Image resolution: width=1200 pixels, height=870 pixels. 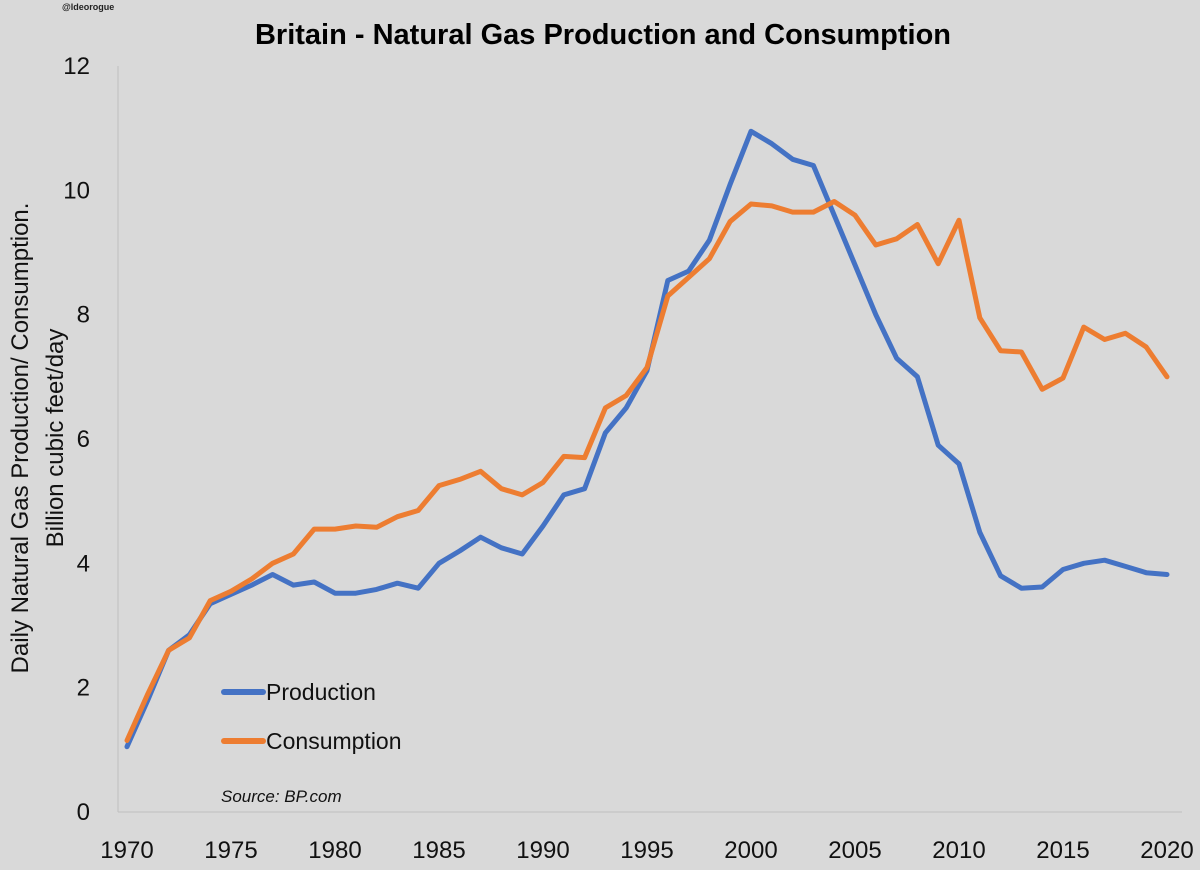 I want to click on legend-label-consumption: Consumption, so click(x=334, y=741).